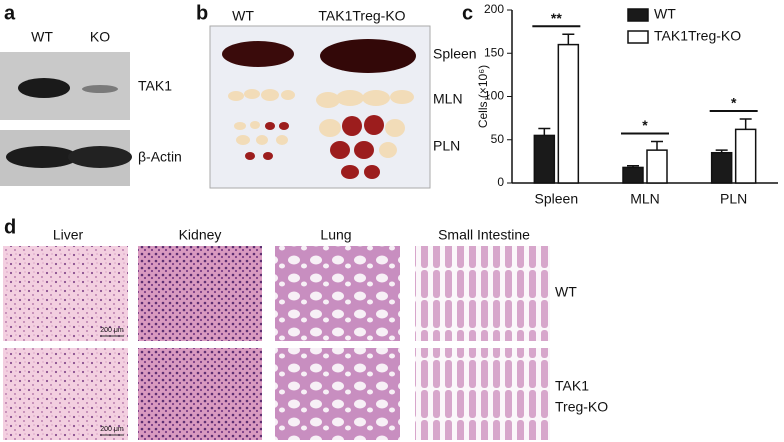  I want to click on x-tick-label: Spleen, so click(557, 199).